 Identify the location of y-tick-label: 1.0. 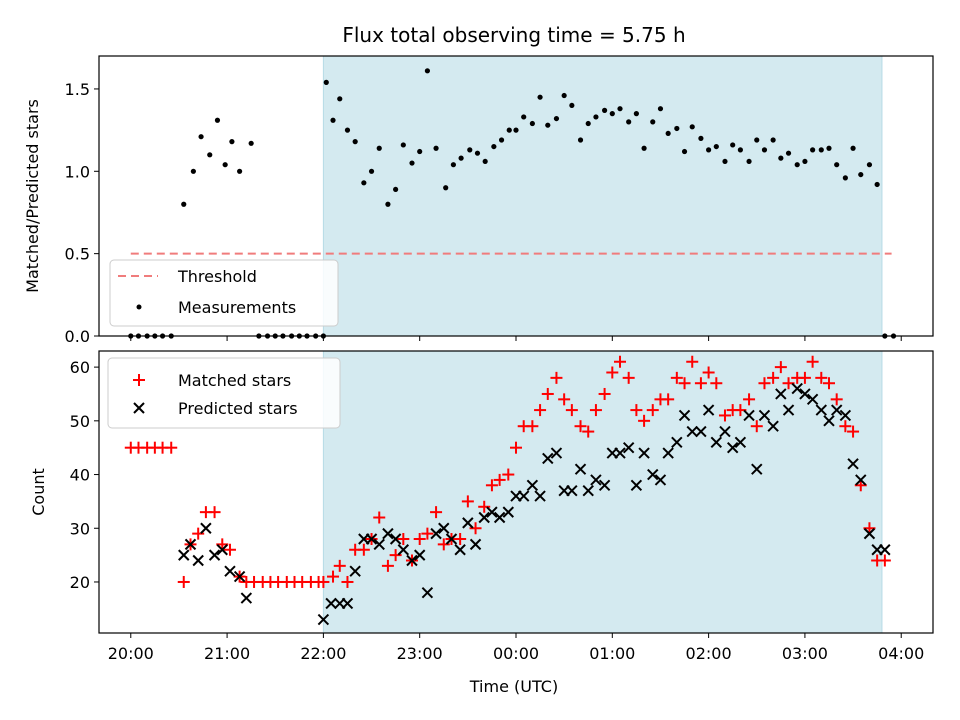
(77, 171).